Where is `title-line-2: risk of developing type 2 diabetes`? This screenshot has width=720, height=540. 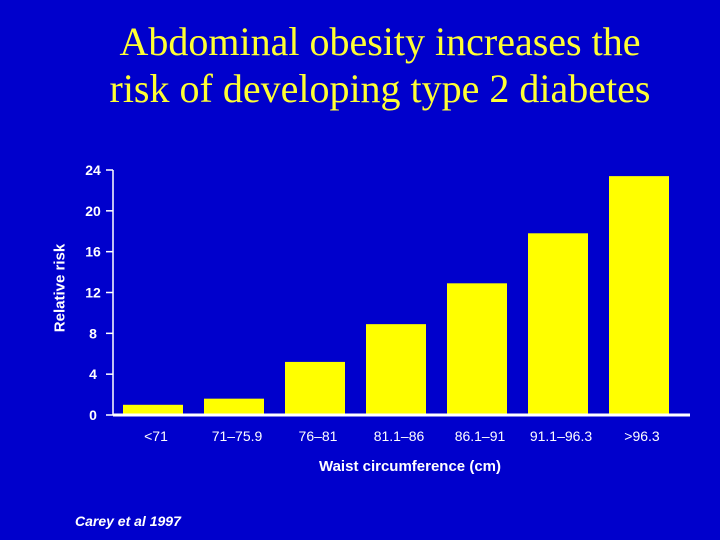 title-line-2: risk of developing type 2 diabetes is located at coordinates (380, 88).